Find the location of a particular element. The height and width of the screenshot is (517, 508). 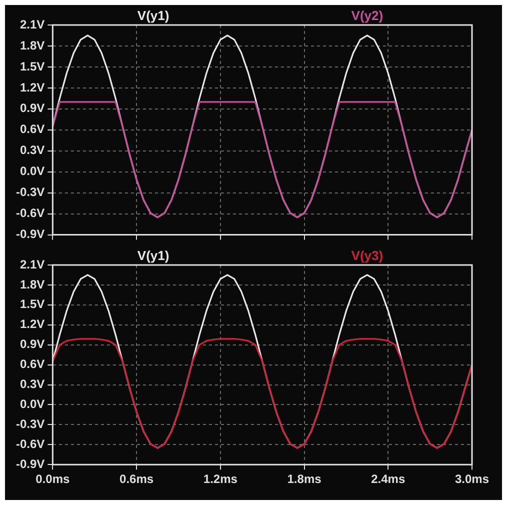

x-tick-label: 1.2ms is located at coordinates (220, 479).